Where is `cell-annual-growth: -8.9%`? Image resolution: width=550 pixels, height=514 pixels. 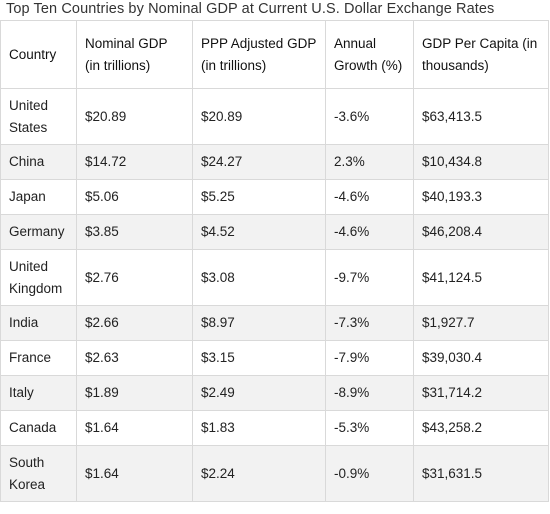 cell-annual-growth: -8.9% is located at coordinates (369, 393).